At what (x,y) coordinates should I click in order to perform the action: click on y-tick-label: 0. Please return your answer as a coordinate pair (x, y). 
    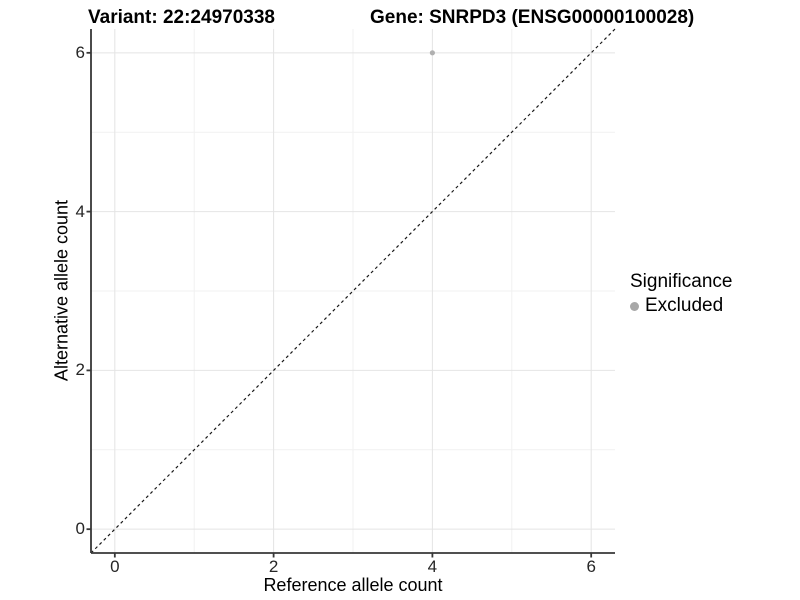
    Looking at the image, I should click on (80, 529).